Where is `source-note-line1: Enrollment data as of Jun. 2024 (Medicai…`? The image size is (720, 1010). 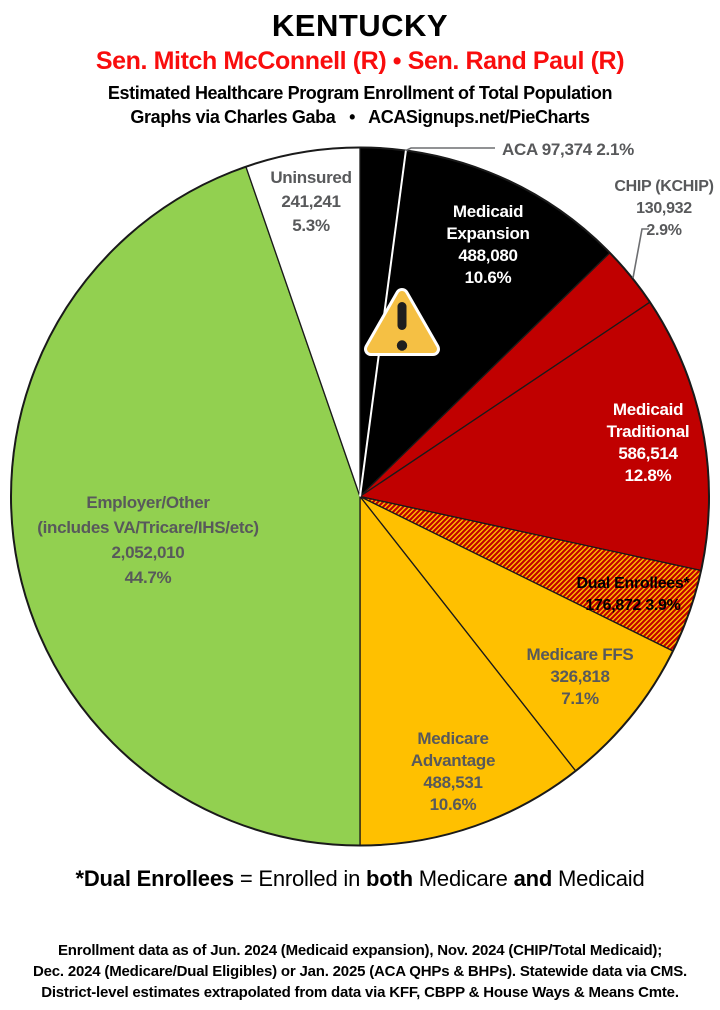
source-note-line1: Enrollment data as of Jun. 2024 (Medicai… is located at coordinates (360, 950).